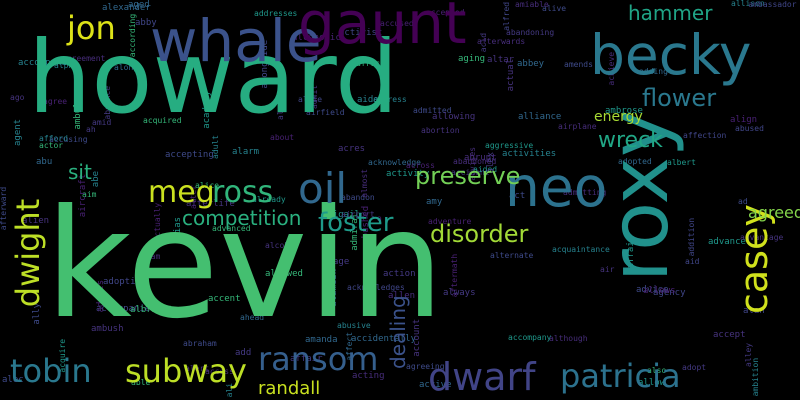  Describe the element at coordinates (581, 249) in the screenshot. I see `small-word: acquaintance` at that location.